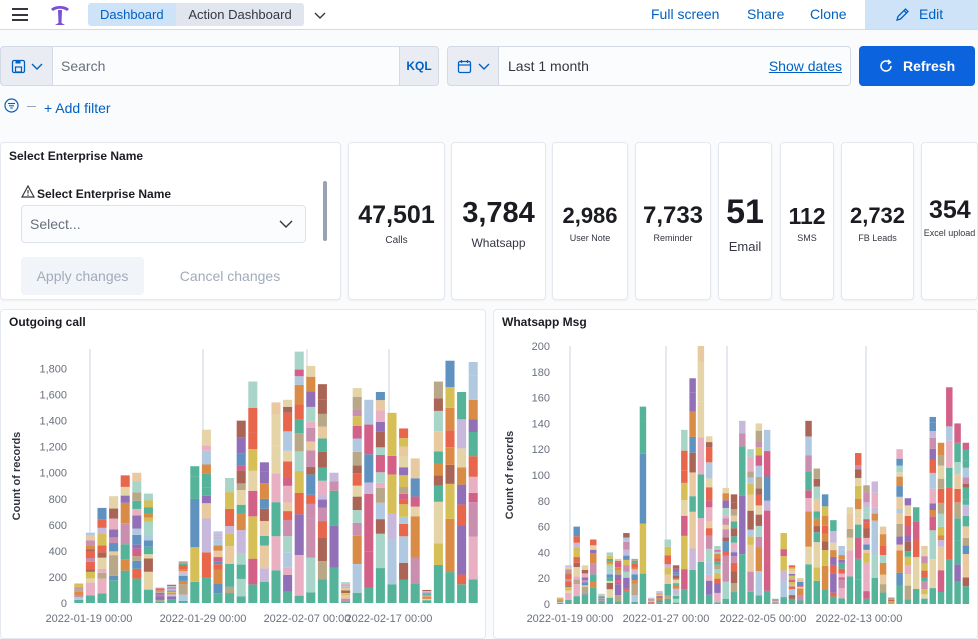  I want to click on metric-value: 7,733, so click(673, 215).